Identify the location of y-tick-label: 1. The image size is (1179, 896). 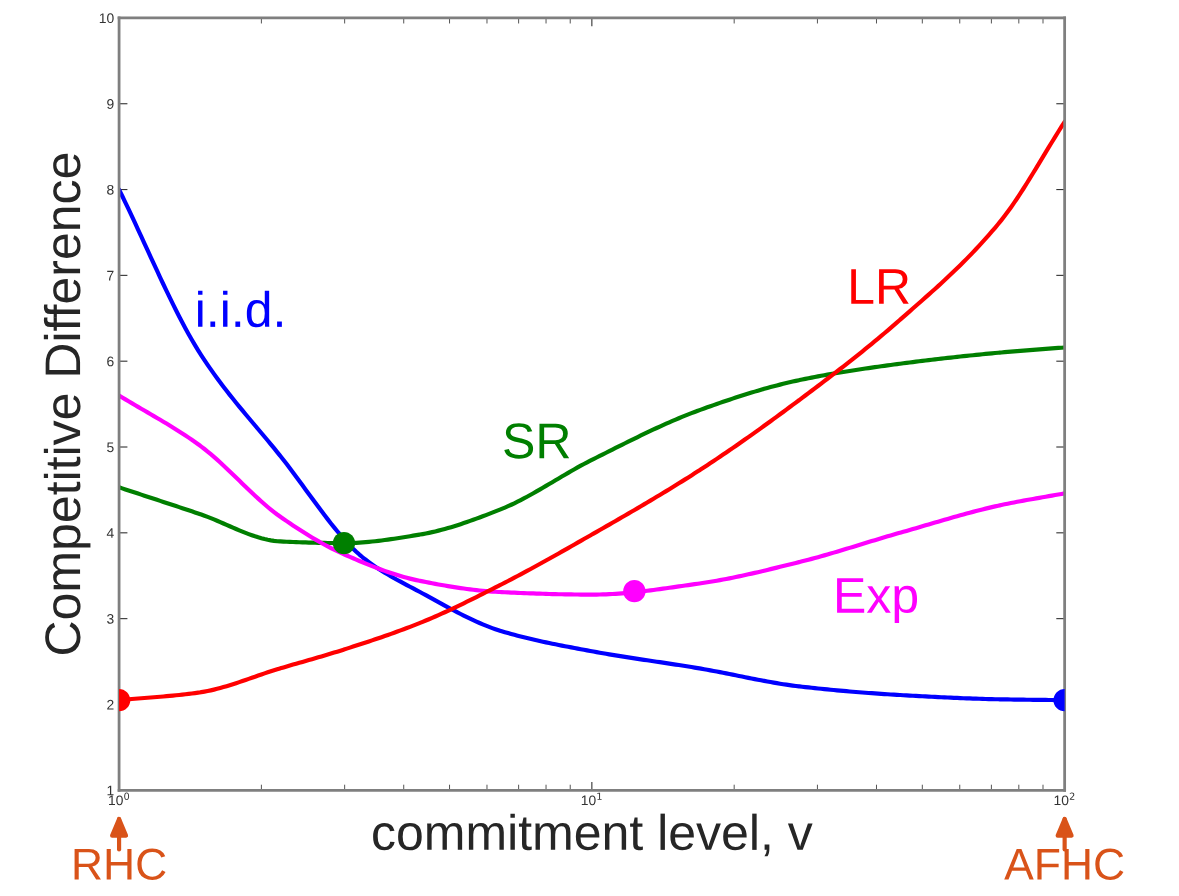
(110, 790).